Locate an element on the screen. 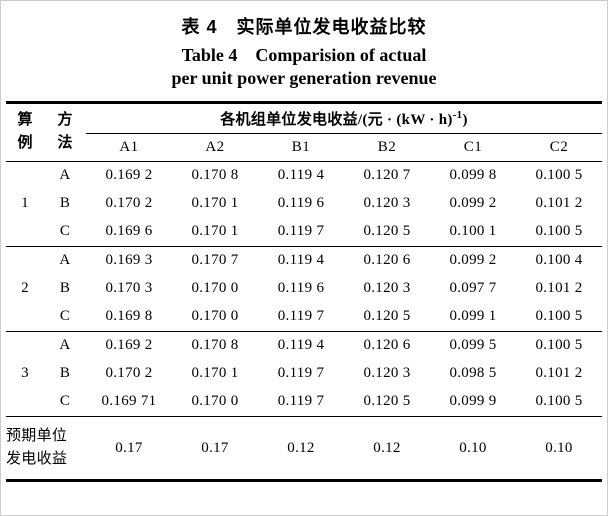 This screenshot has height=516, width=608. value-cell: 0.120 6 is located at coordinates (387, 260).